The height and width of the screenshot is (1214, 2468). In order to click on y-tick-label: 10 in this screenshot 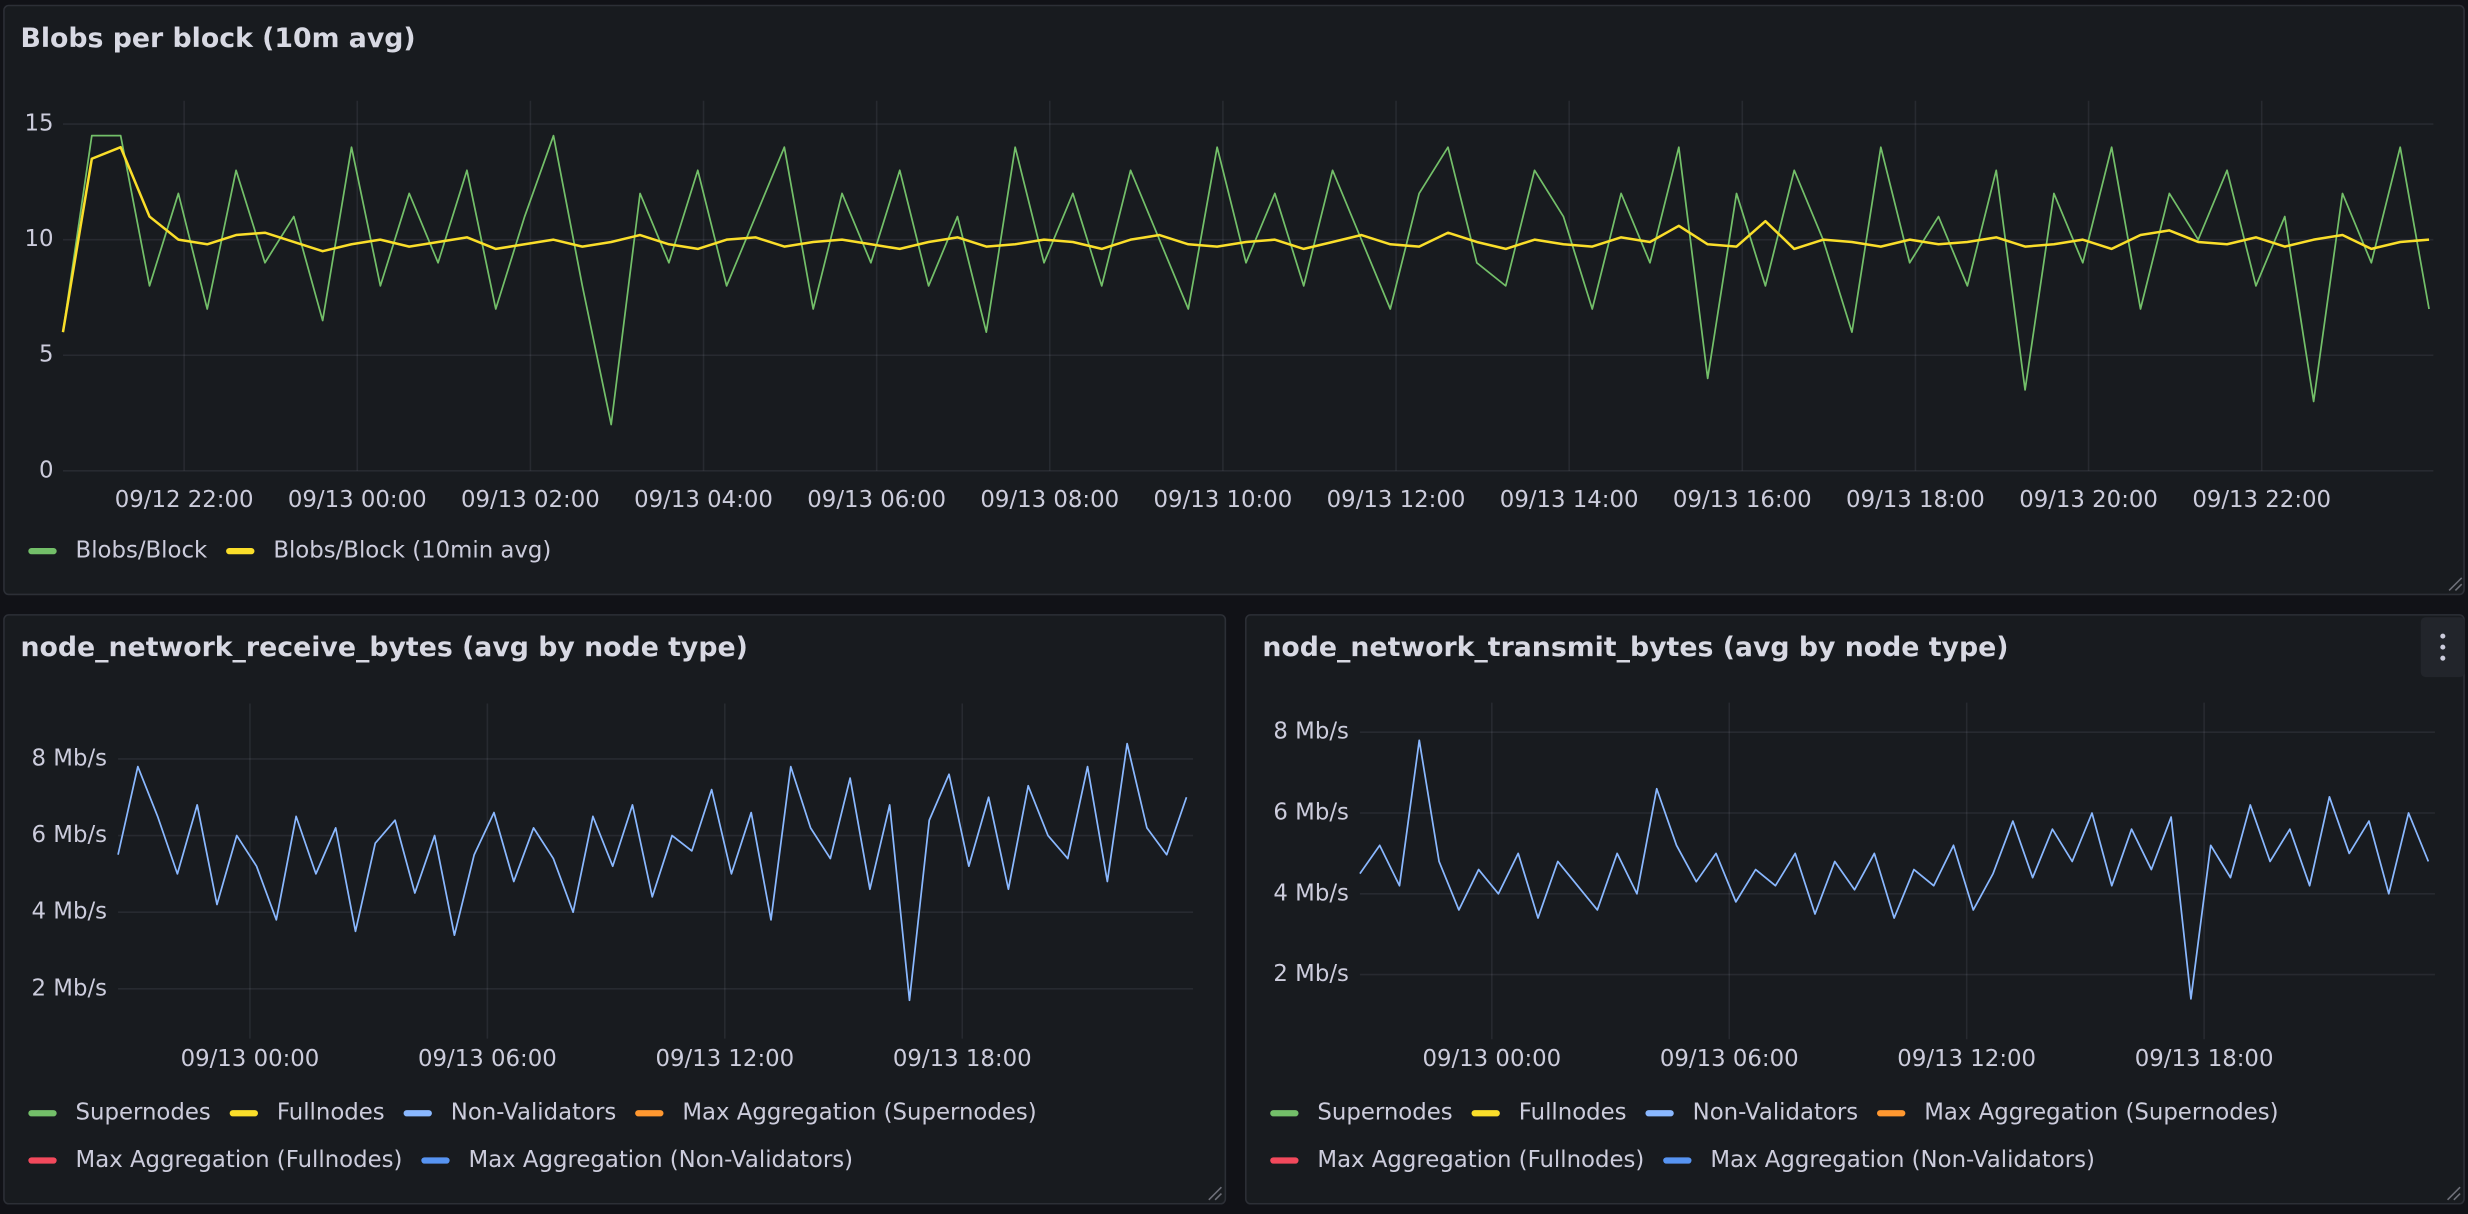, I will do `click(38, 239)`.